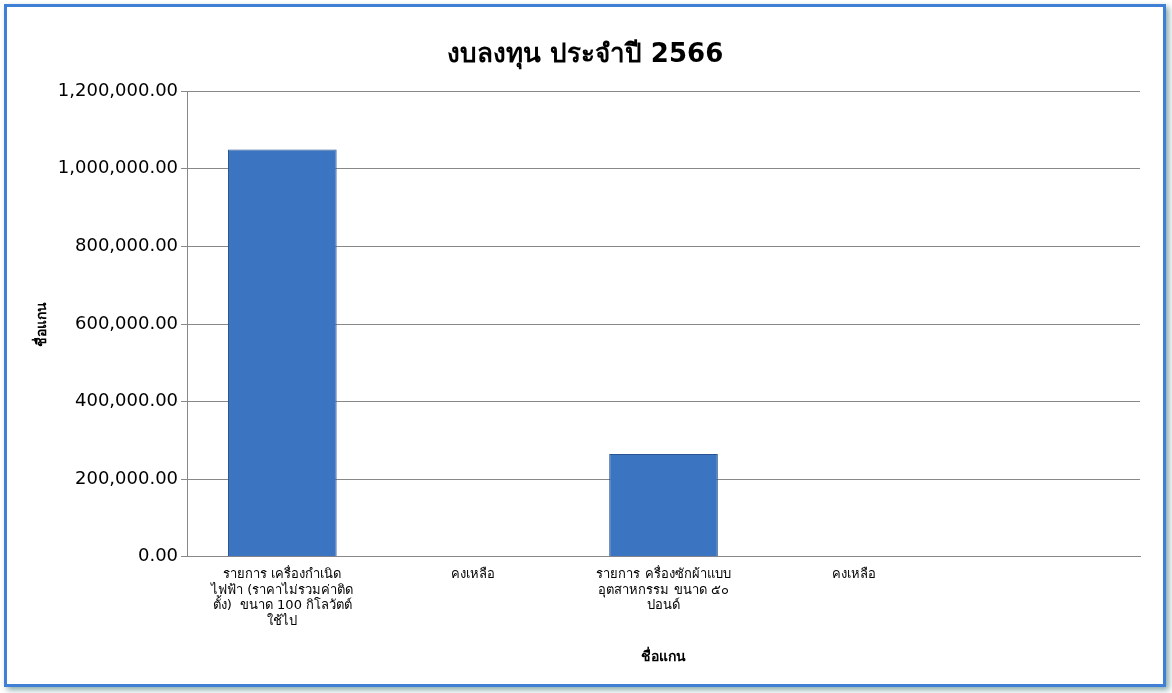 Image resolution: width=1172 pixels, height=693 pixels. What do you see at coordinates (158, 555) in the screenshot?
I see `y-tick-label: 0.00` at bounding box center [158, 555].